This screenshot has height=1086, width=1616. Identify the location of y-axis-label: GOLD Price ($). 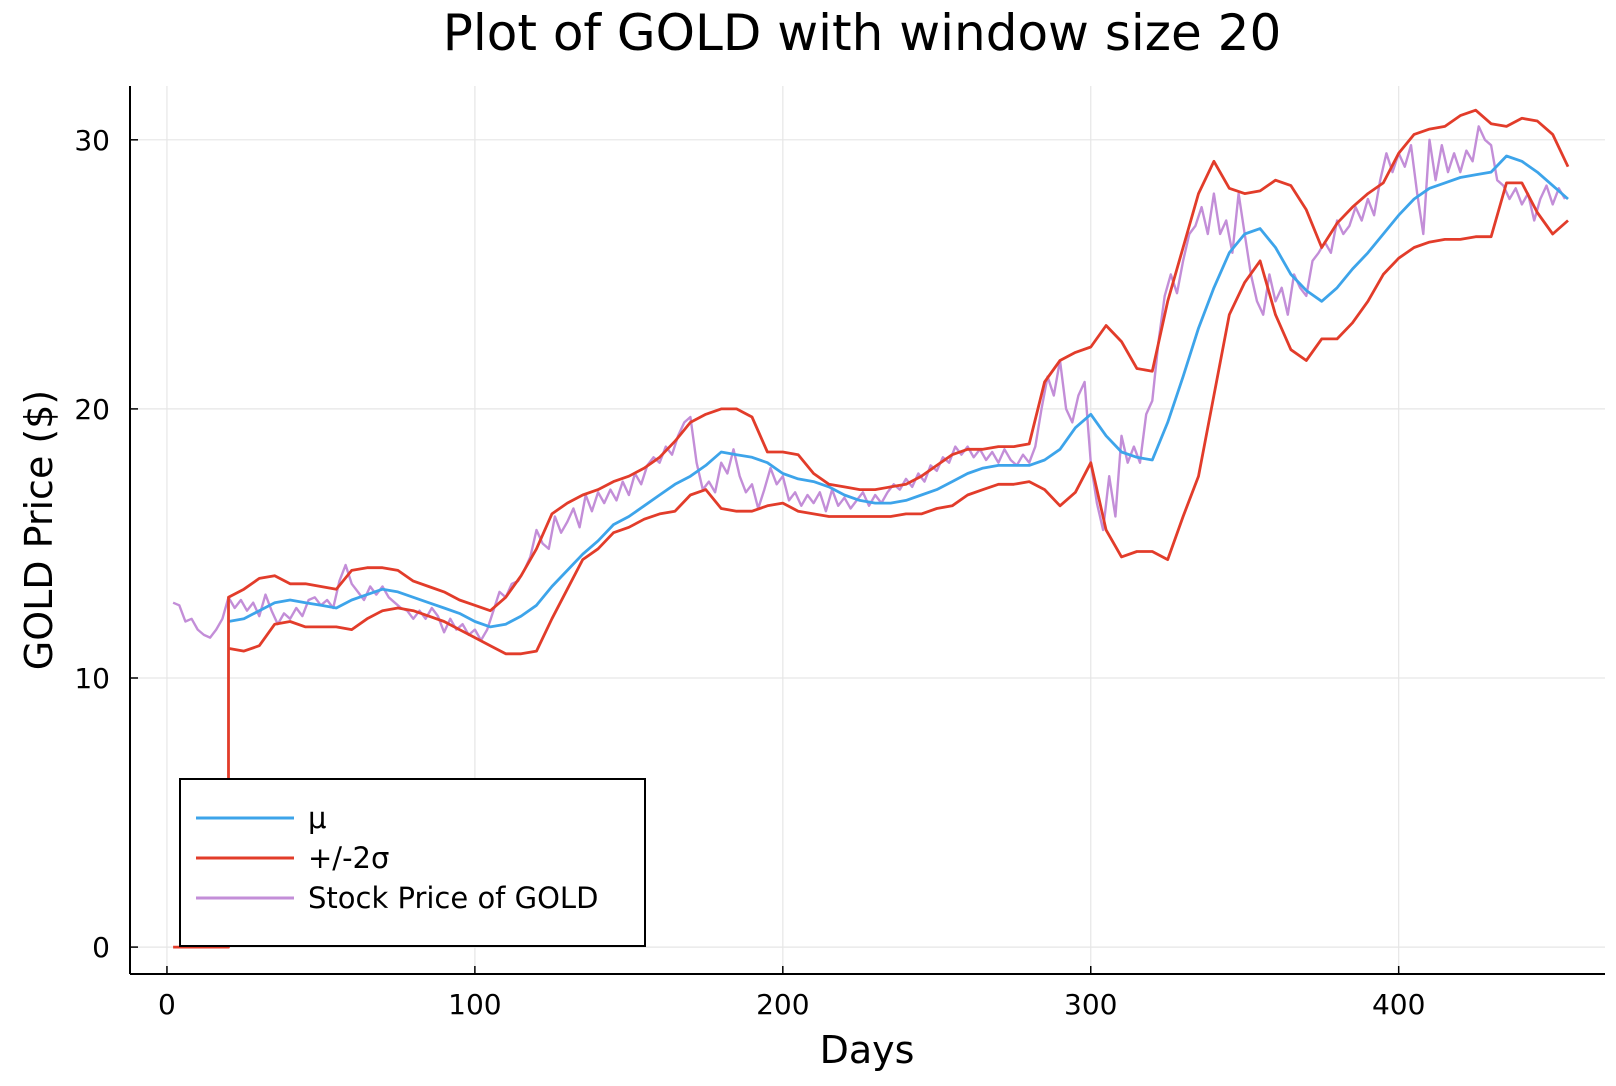
(39, 530).